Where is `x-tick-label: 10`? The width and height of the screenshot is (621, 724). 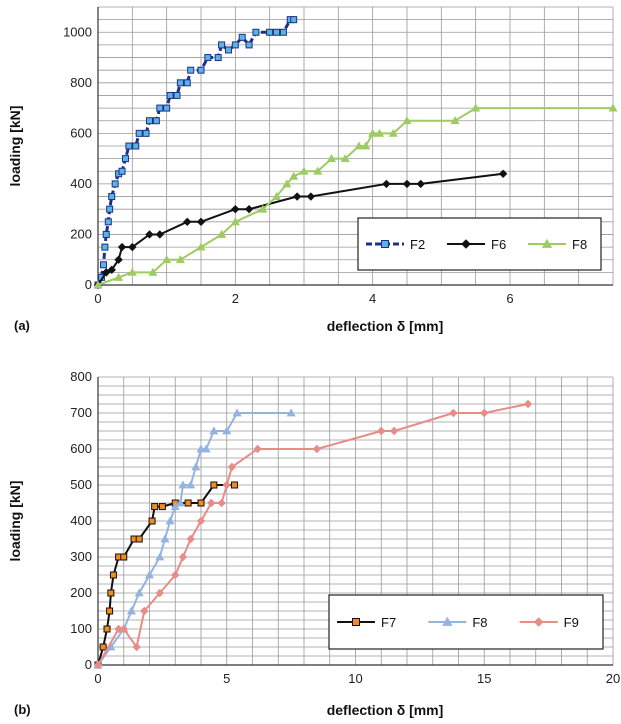 x-tick-label: 10 is located at coordinates (355, 678).